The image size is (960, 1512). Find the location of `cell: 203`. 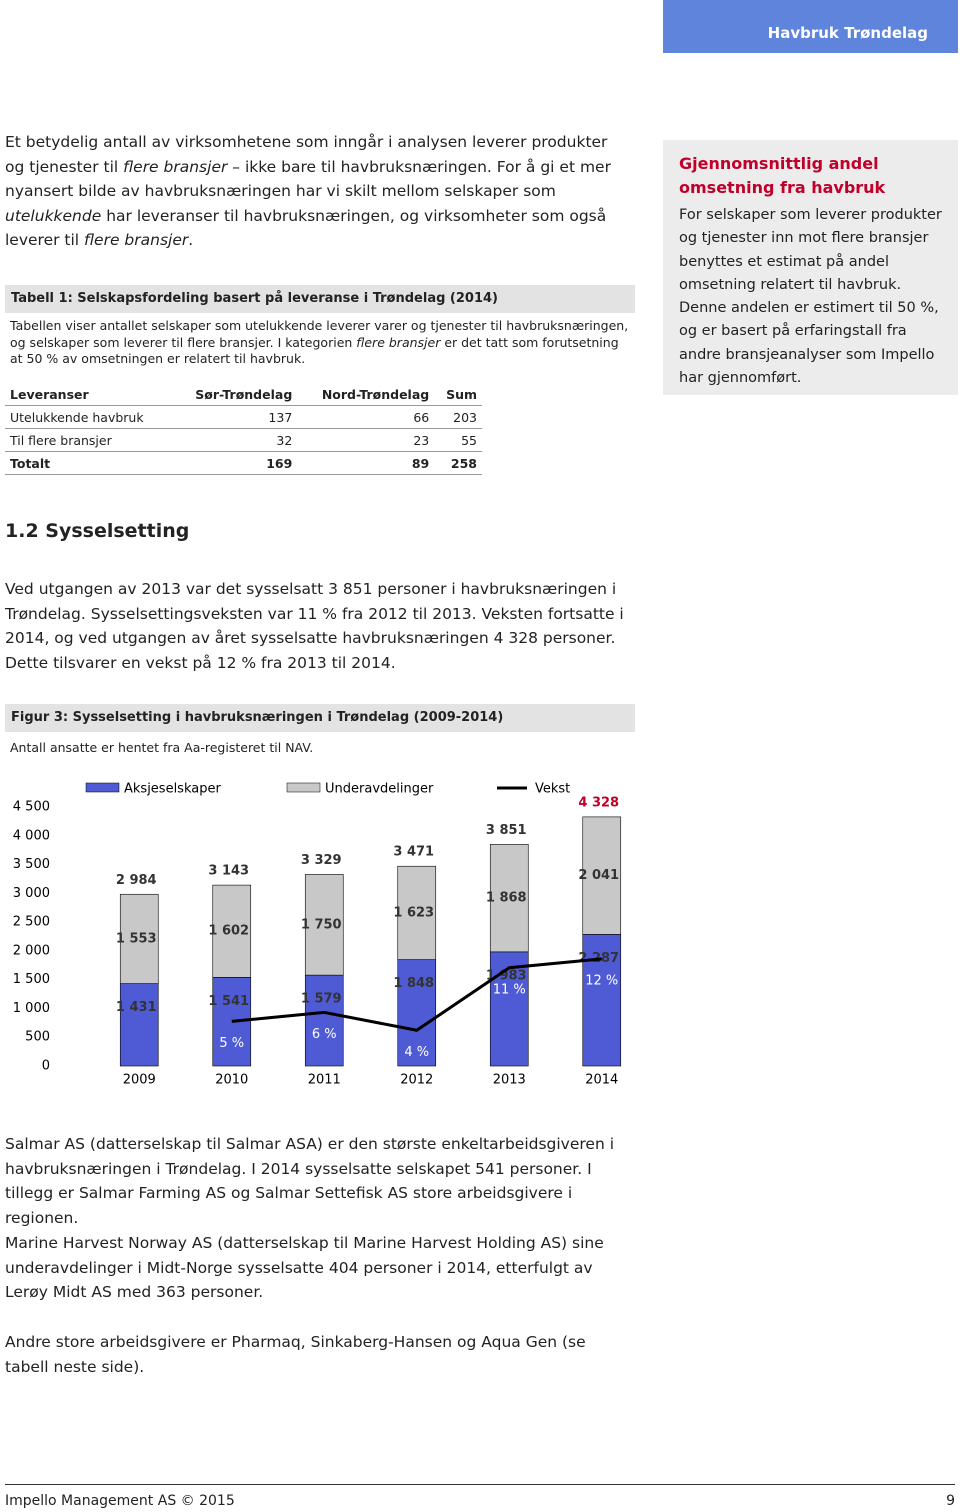

cell: 203 is located at coordinates (458, 417).